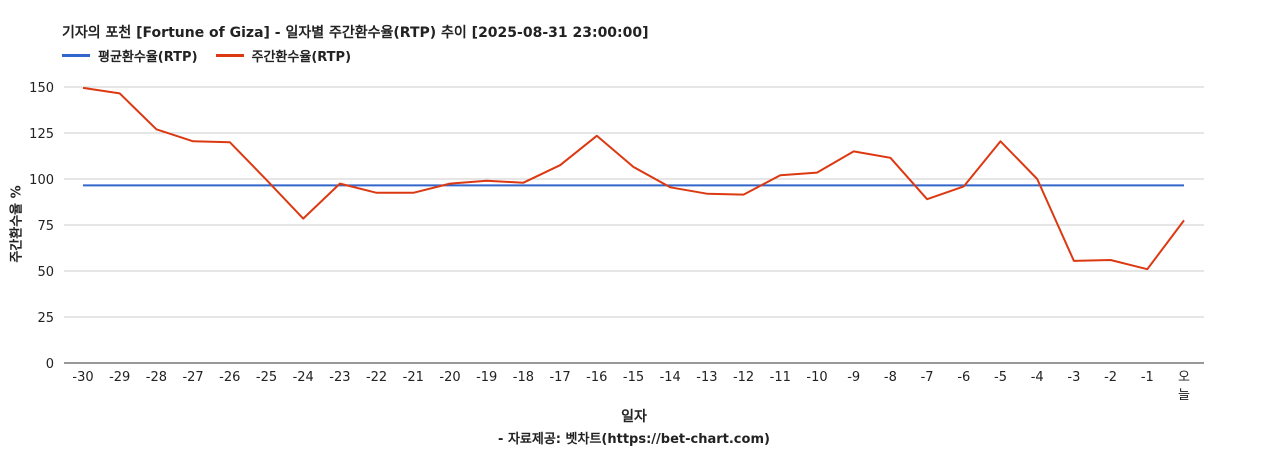 The height and width of the screenshot is (450, 1268). I want to click on y-tick-label: 0, so click(50, 364).